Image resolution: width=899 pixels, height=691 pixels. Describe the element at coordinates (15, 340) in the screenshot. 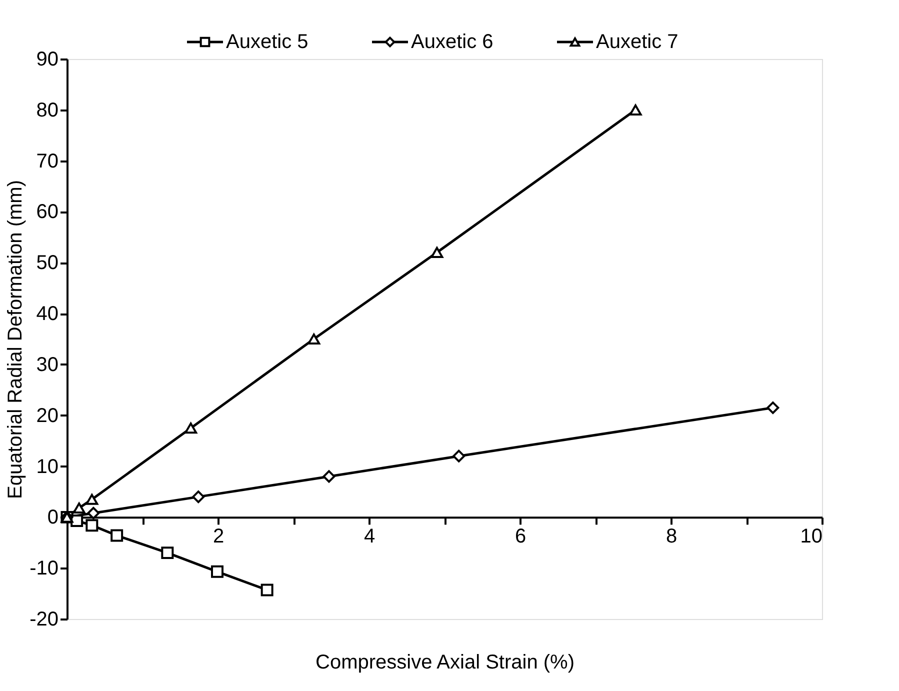

I see `y-axis-title: Equatorial Radial Deformation (mm)` at that location.